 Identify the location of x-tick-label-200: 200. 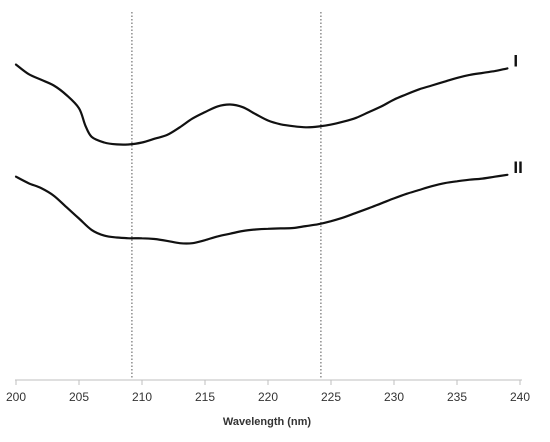
(16, 397).